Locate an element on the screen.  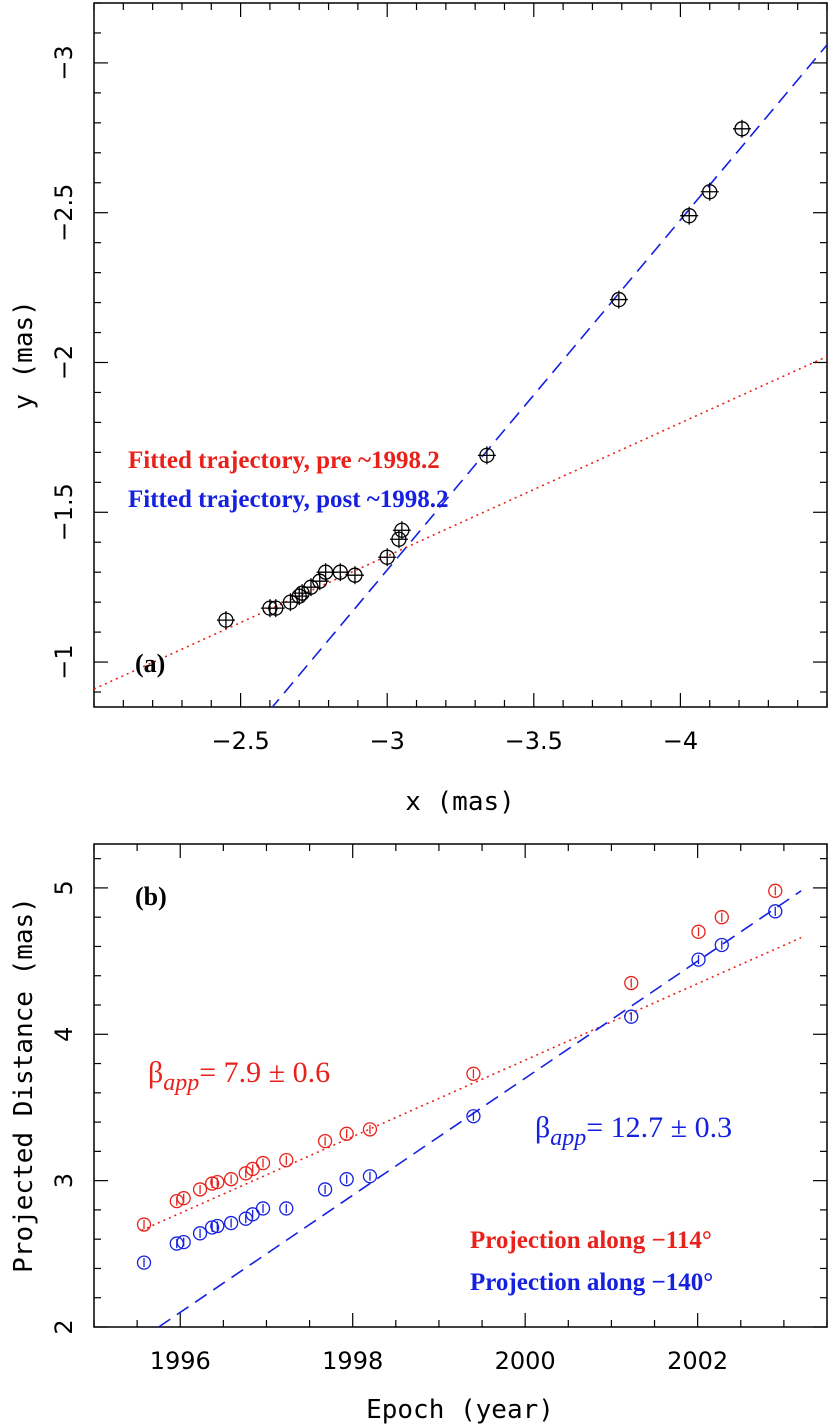
x-tick-label: 2002 is located at coordinates (697, 1361).